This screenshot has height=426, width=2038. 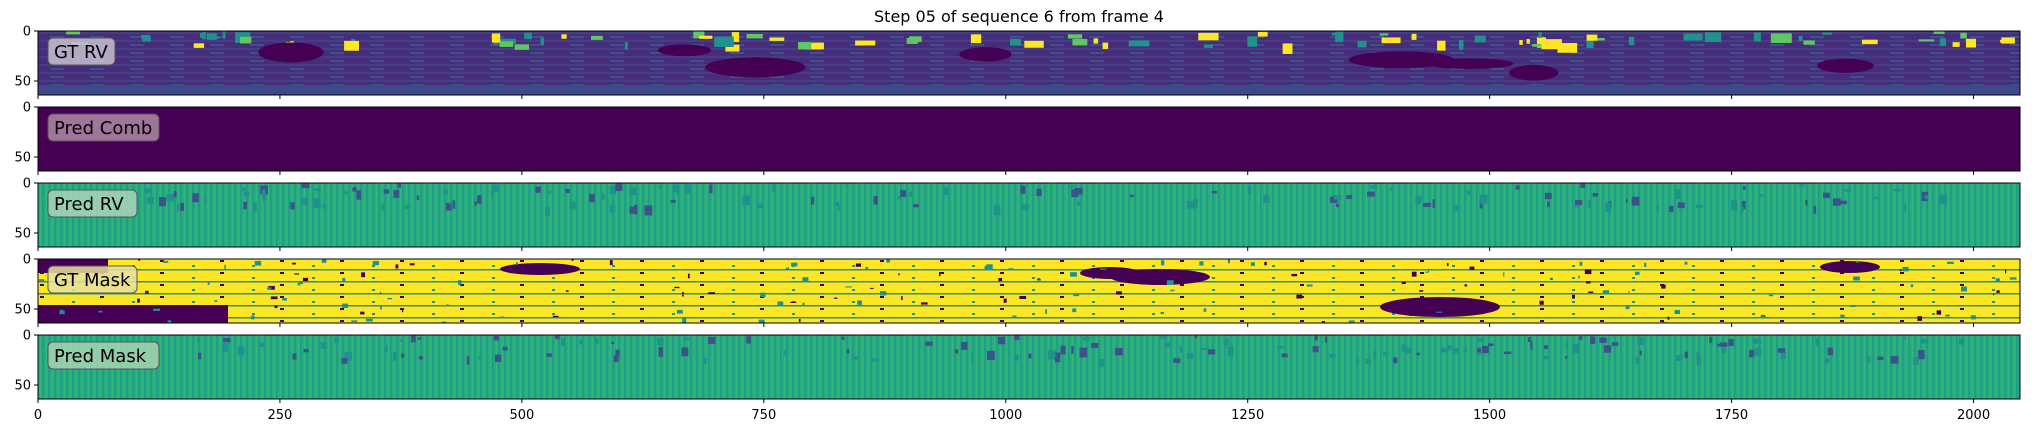 What do you see at coordinates (38, 415) in the screenshot?
I see `x-tick-label: 0` at bounding box center [38, 415].